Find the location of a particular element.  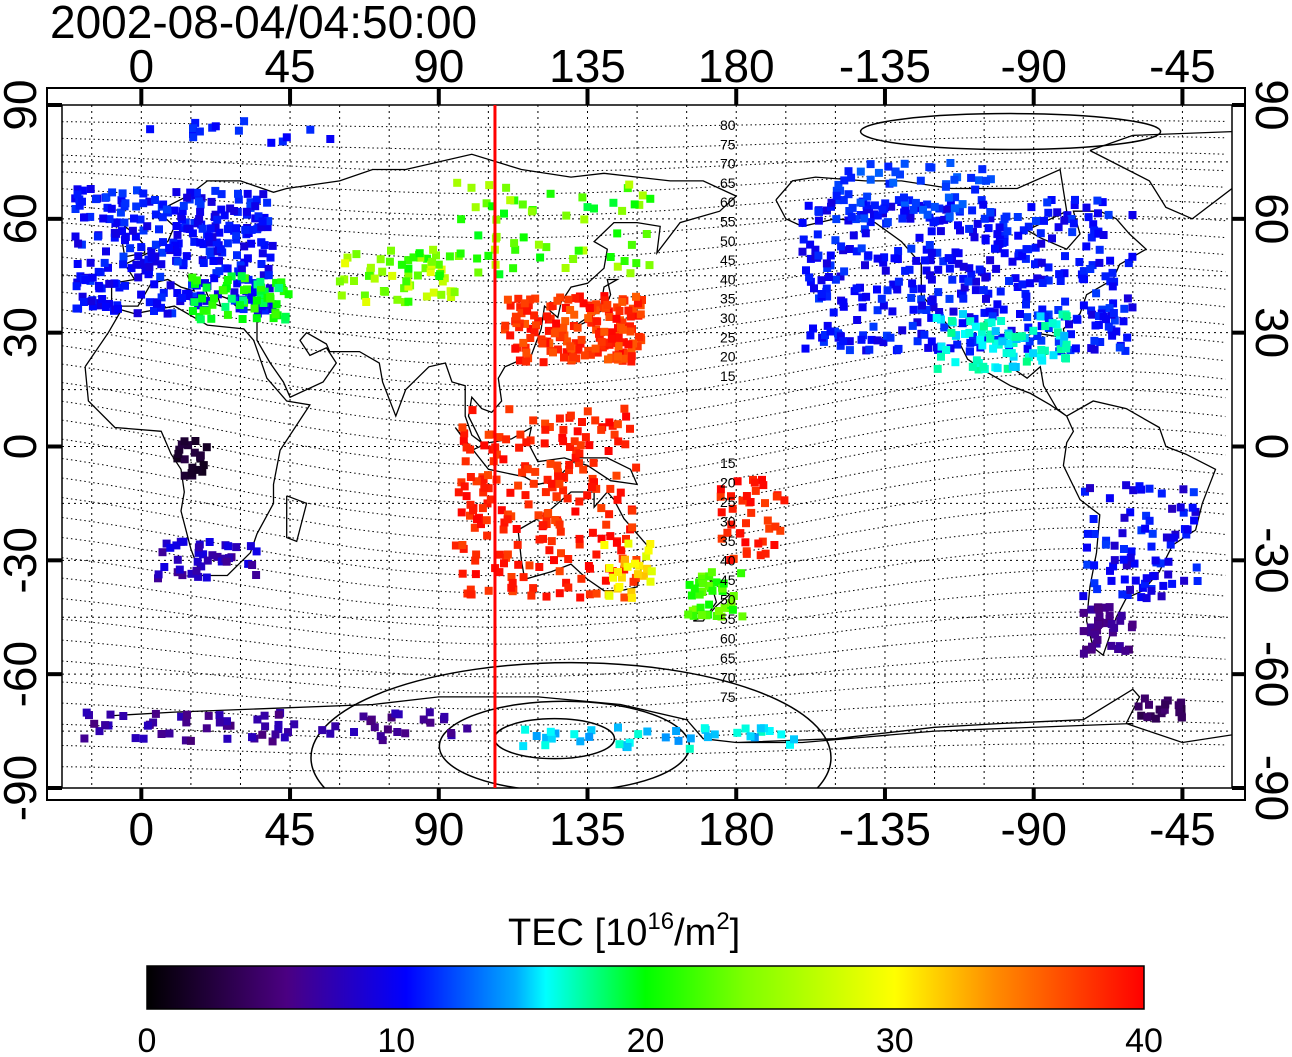

contour-label: 40 is located at coordinates (728, 561).